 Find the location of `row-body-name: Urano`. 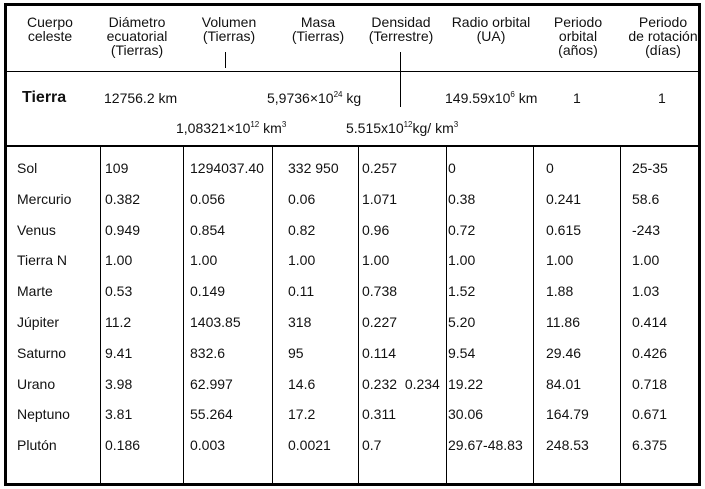

row-body-name: Urano is located at coordinates (36, 383).